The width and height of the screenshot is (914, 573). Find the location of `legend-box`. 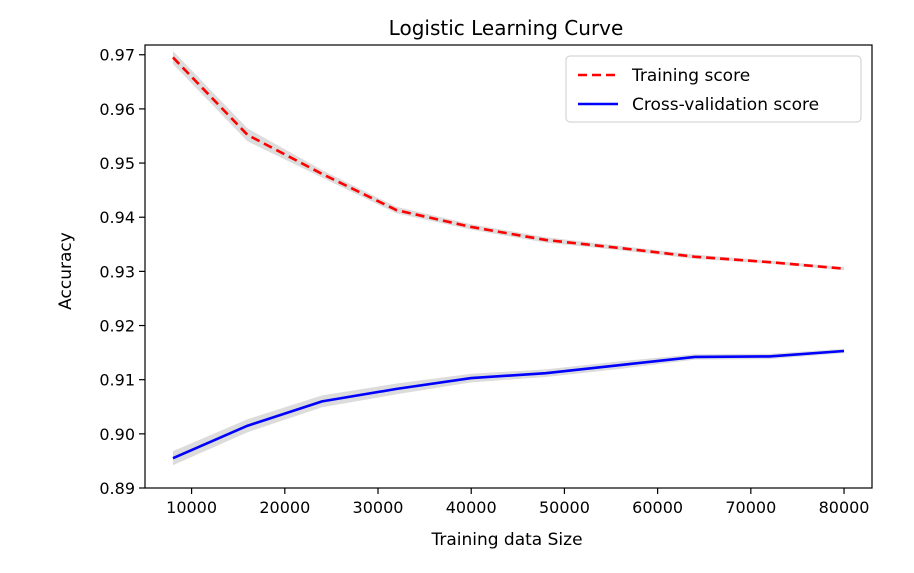

legend-box is located at coordinates (713, 89).